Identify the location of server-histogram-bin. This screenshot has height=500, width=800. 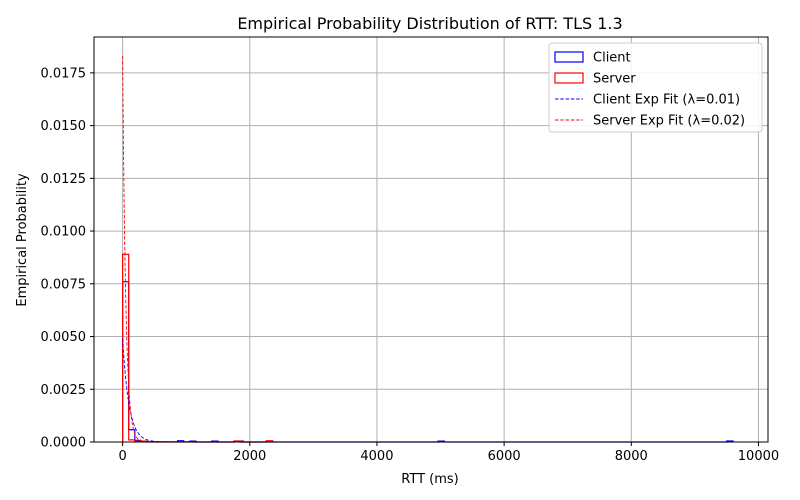
(126, 348).